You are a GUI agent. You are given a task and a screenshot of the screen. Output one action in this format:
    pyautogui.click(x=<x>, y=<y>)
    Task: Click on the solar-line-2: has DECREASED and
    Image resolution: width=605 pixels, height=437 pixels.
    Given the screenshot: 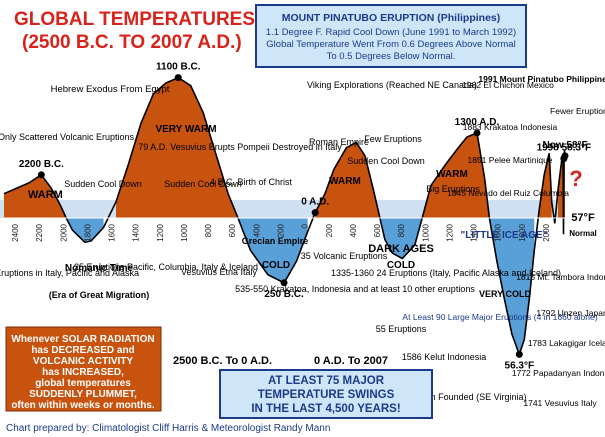 What is the action you would take?
    pyautogui.click(x=82, y=350)
    